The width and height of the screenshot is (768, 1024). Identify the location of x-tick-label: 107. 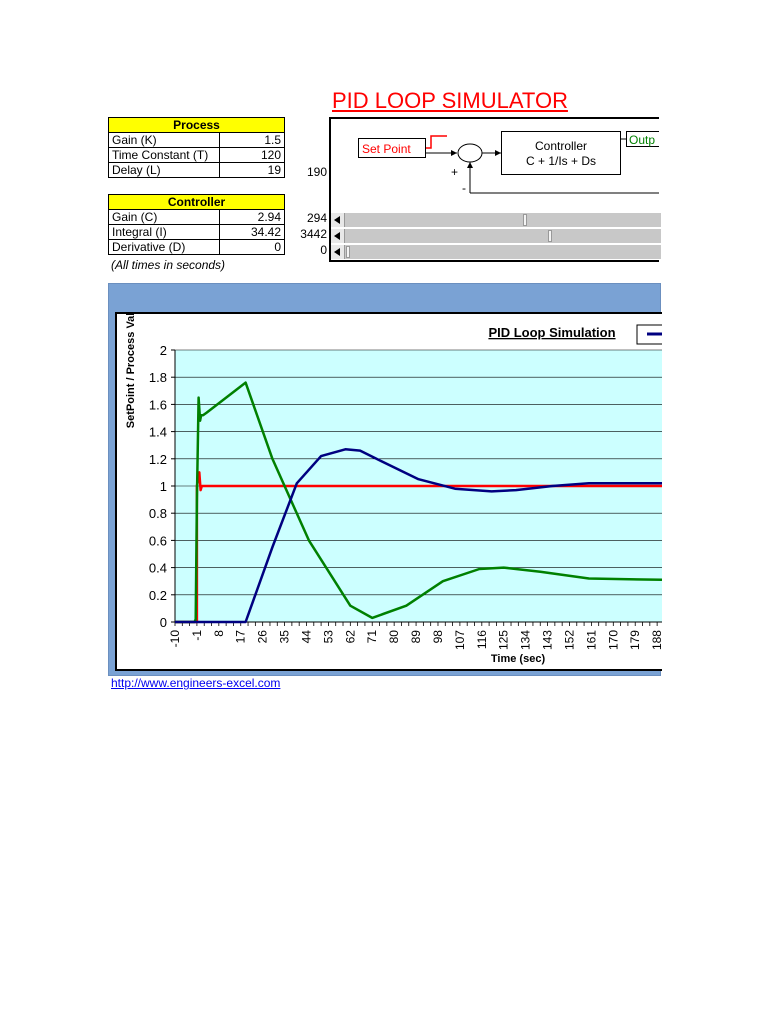
(460, 640).